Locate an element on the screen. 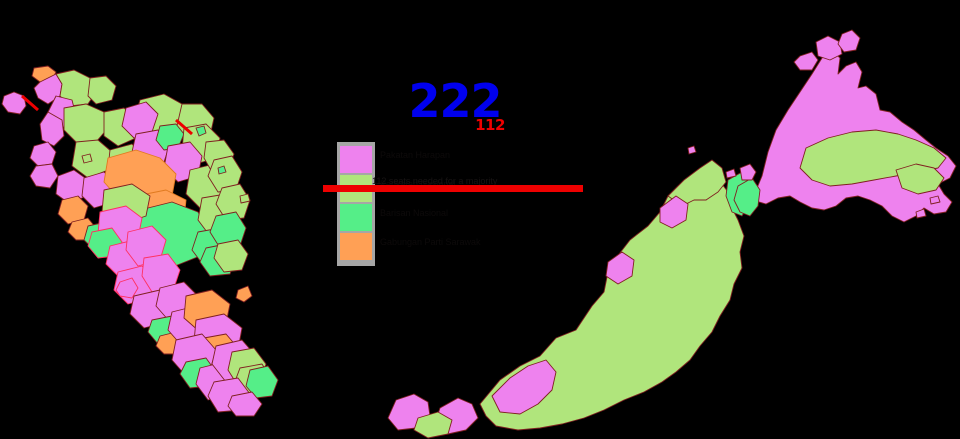 The width and height of the screenshot is (960, 439). legend is located at coordinates (356, 204).